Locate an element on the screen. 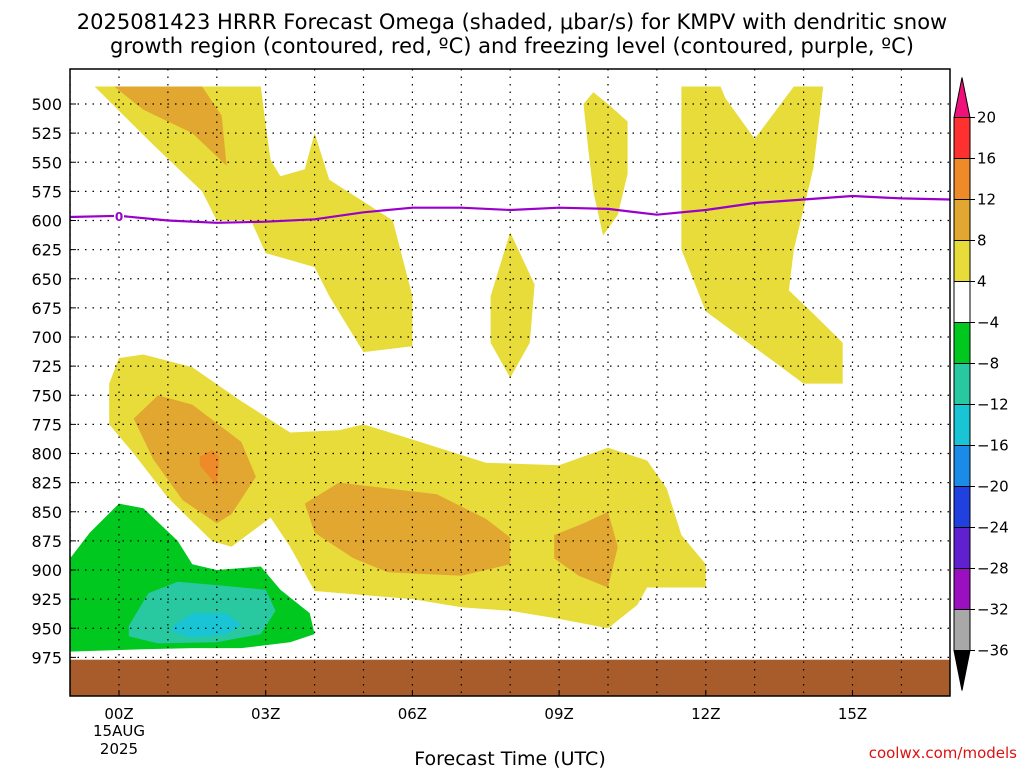 Image resolution: width=1024 pixels, height=768 pixels. y-tick-label-500: 500 is located at coordinates (46, 104).